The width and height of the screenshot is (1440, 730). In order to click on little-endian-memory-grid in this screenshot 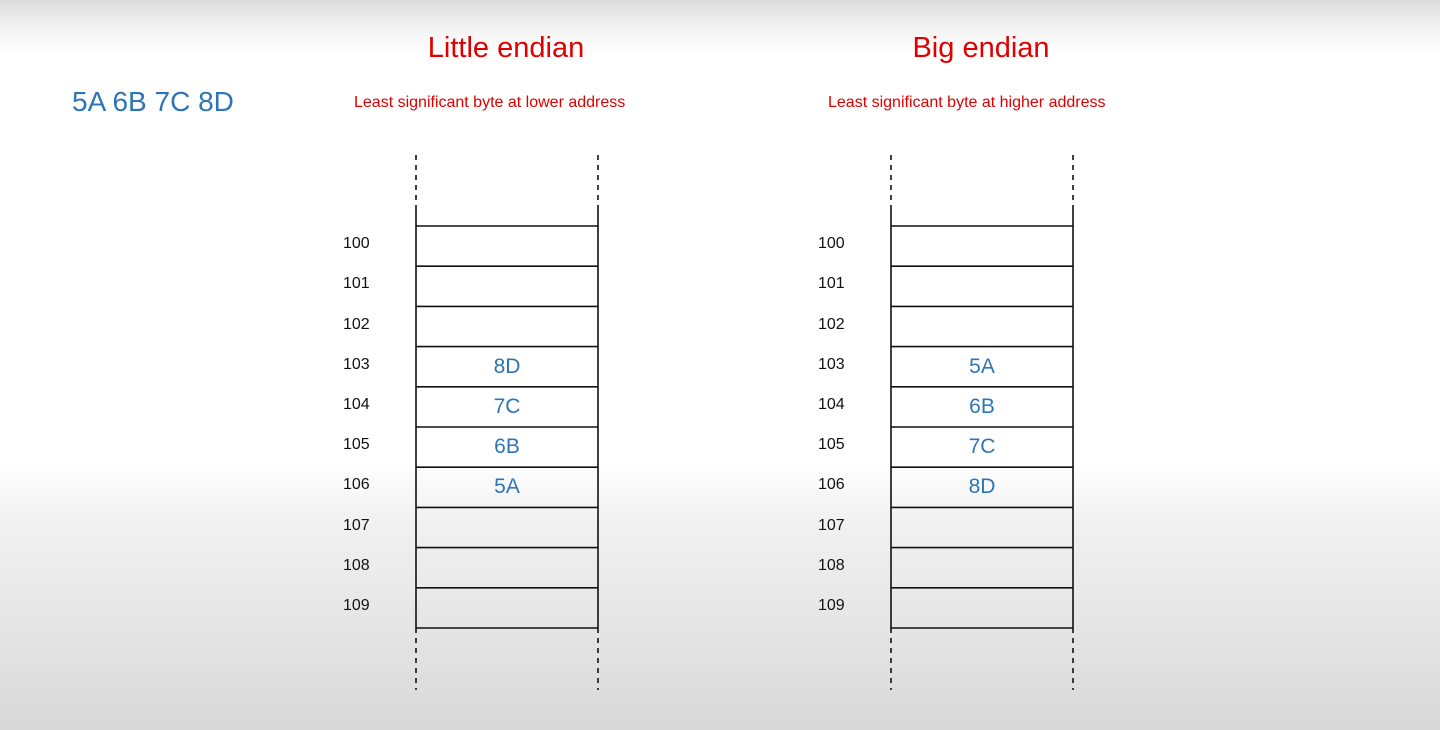, I will do `click(507, 422)`.